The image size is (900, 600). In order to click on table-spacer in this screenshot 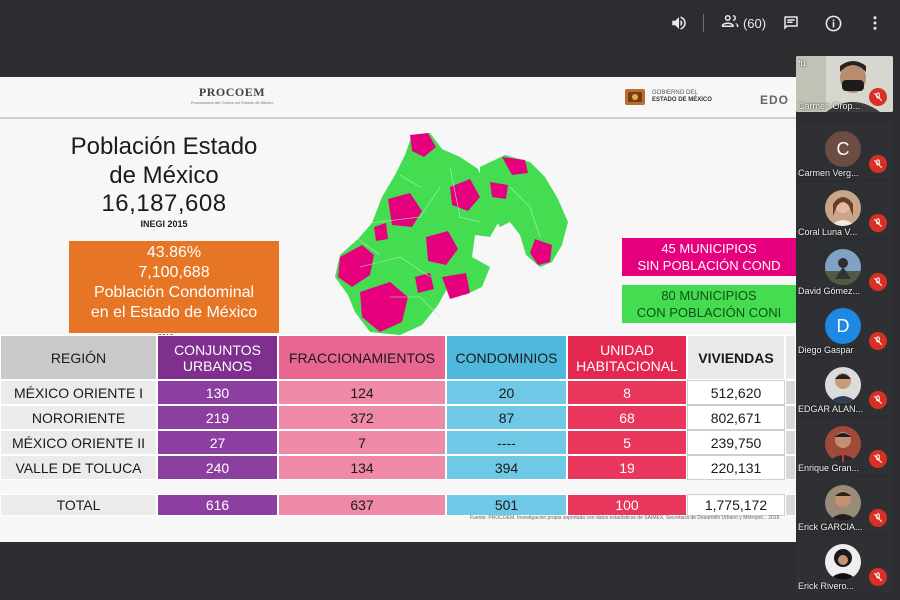, I will do `click(398, 487)`.